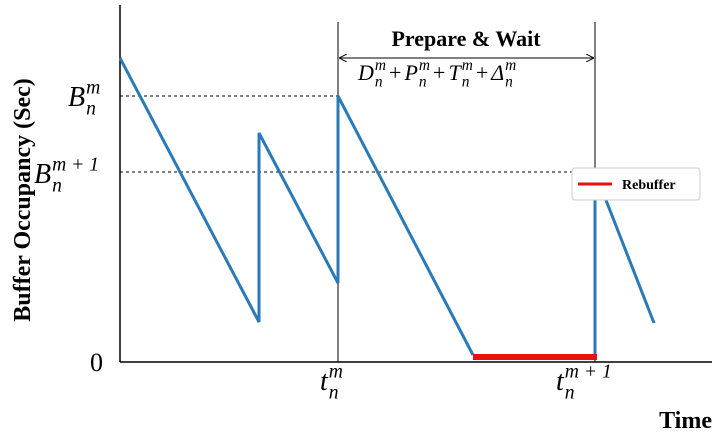 The width and height of the screenshot is (718, 432). I want to click on legend-box, so click(636, 184).